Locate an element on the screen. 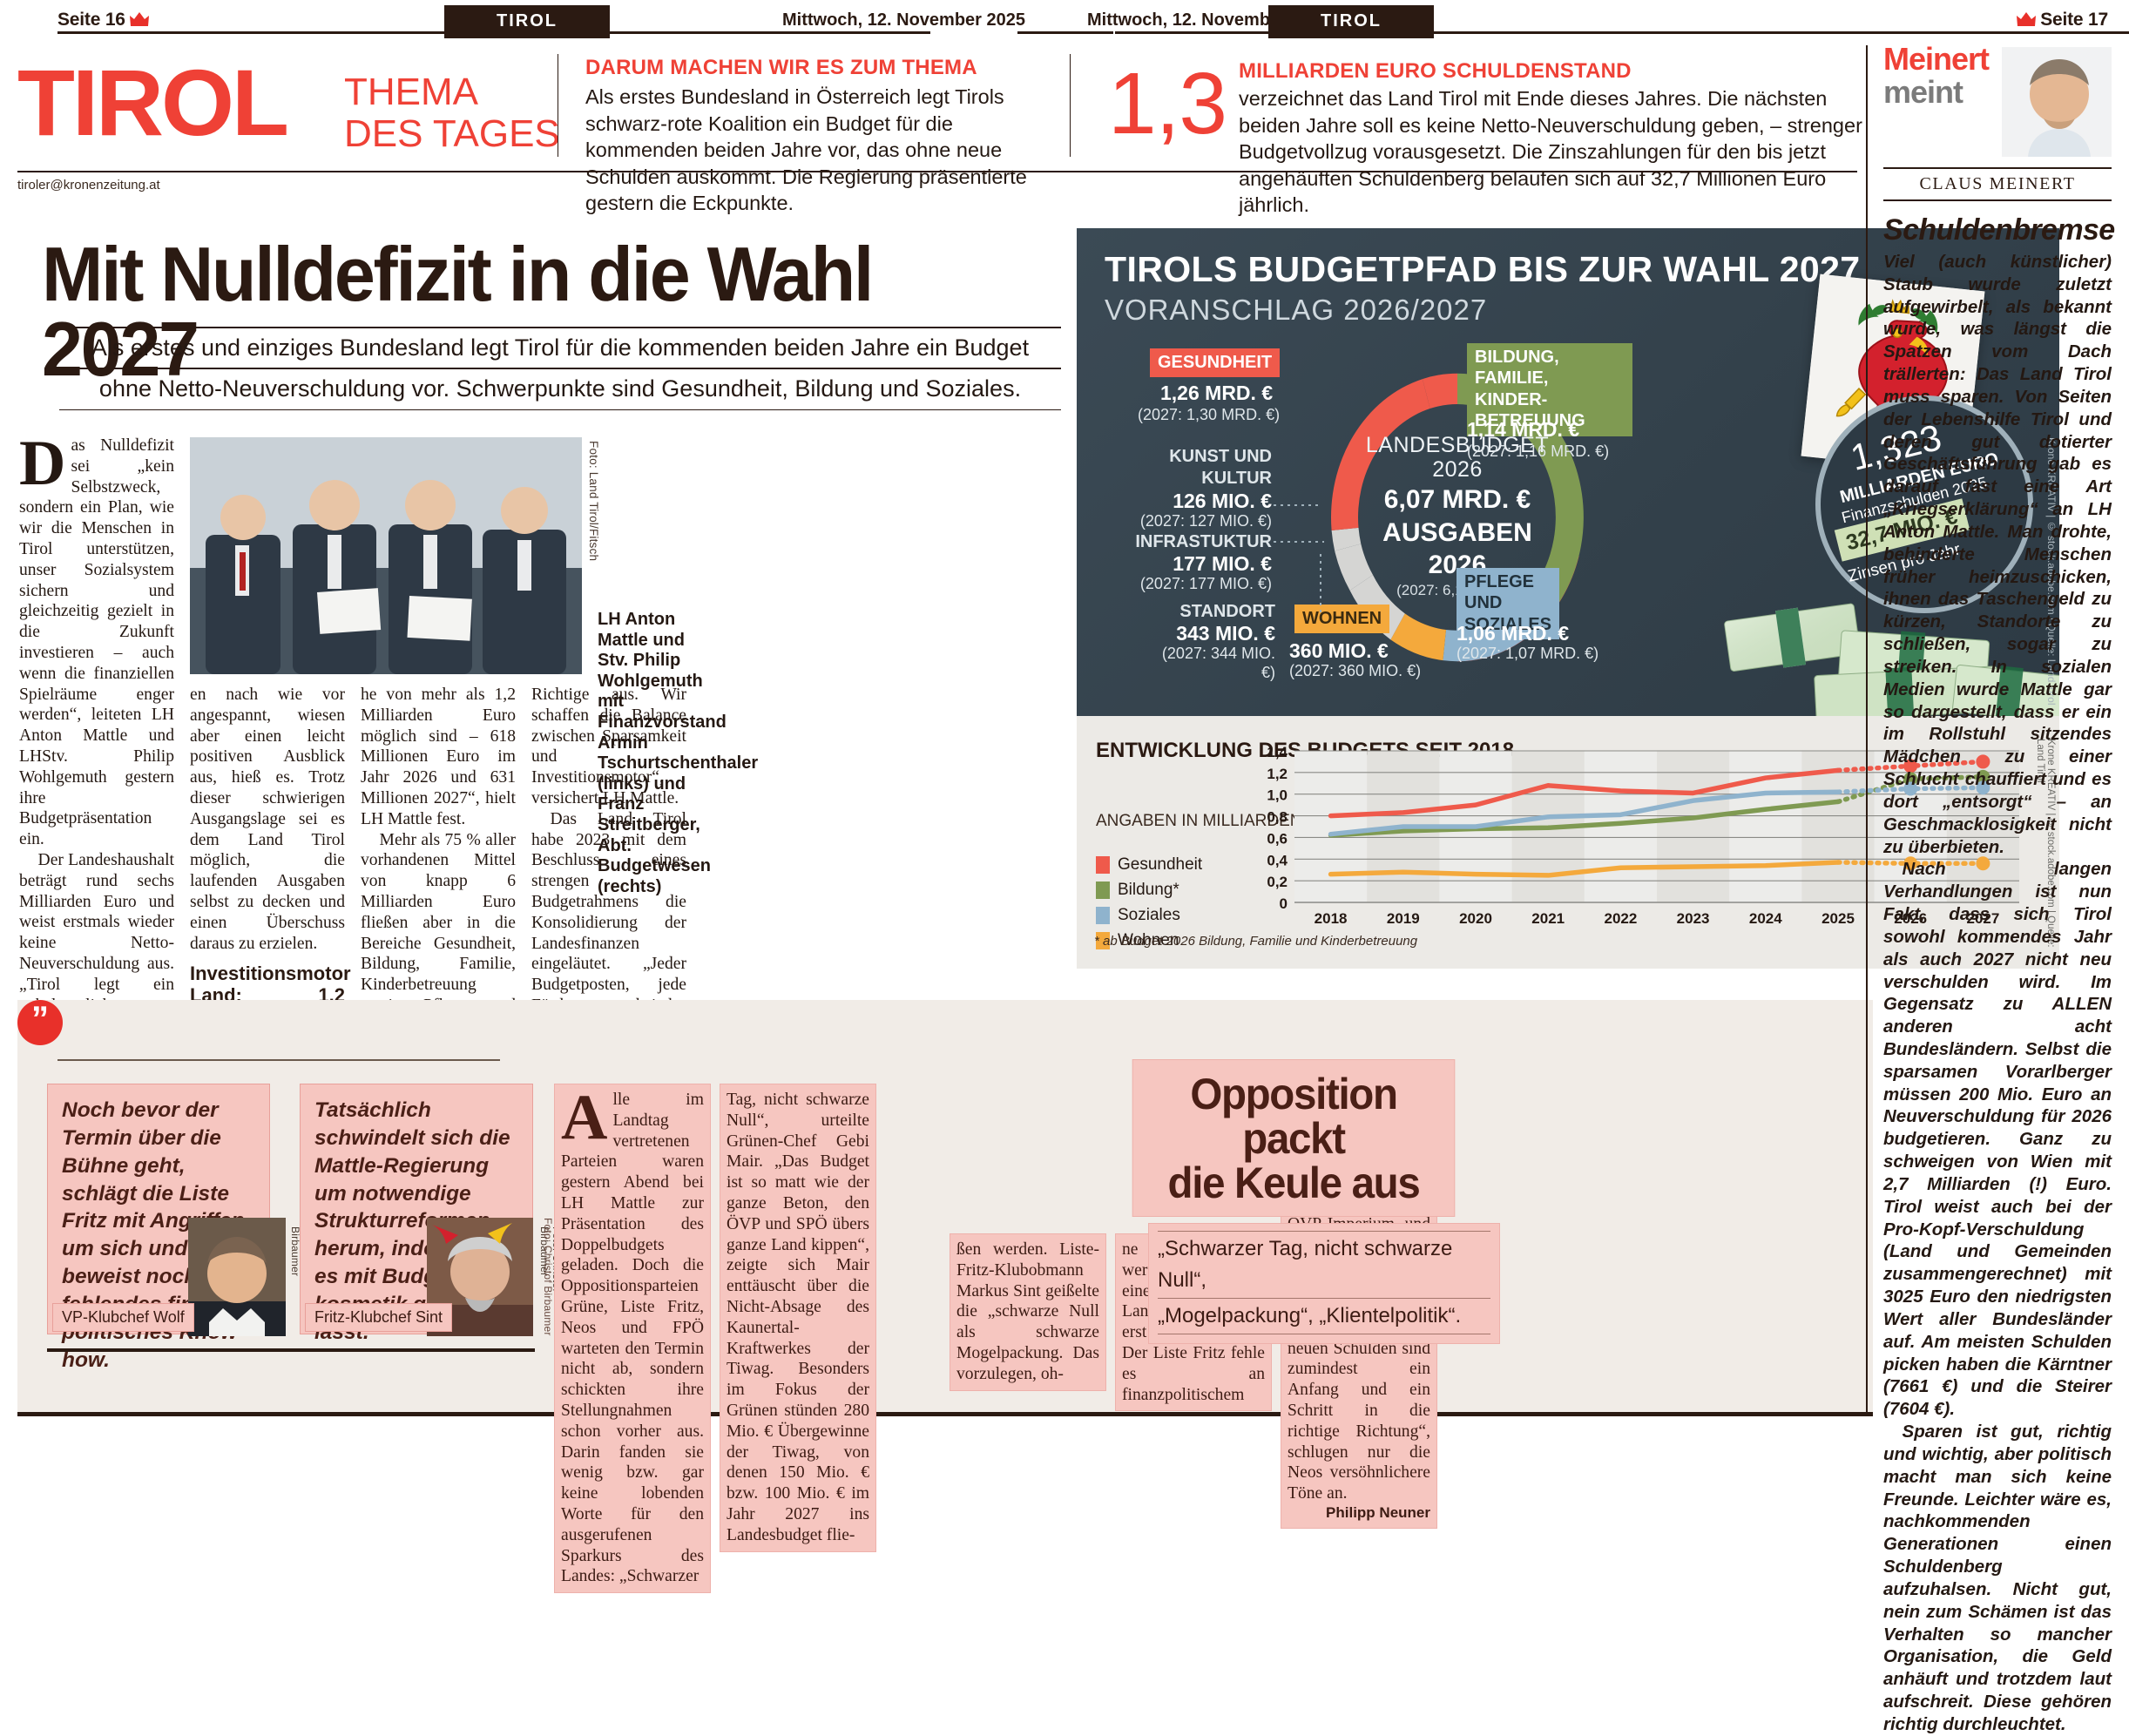  legend-item-gesundheit: Gesundheit is located at coordinates (1149, 865).